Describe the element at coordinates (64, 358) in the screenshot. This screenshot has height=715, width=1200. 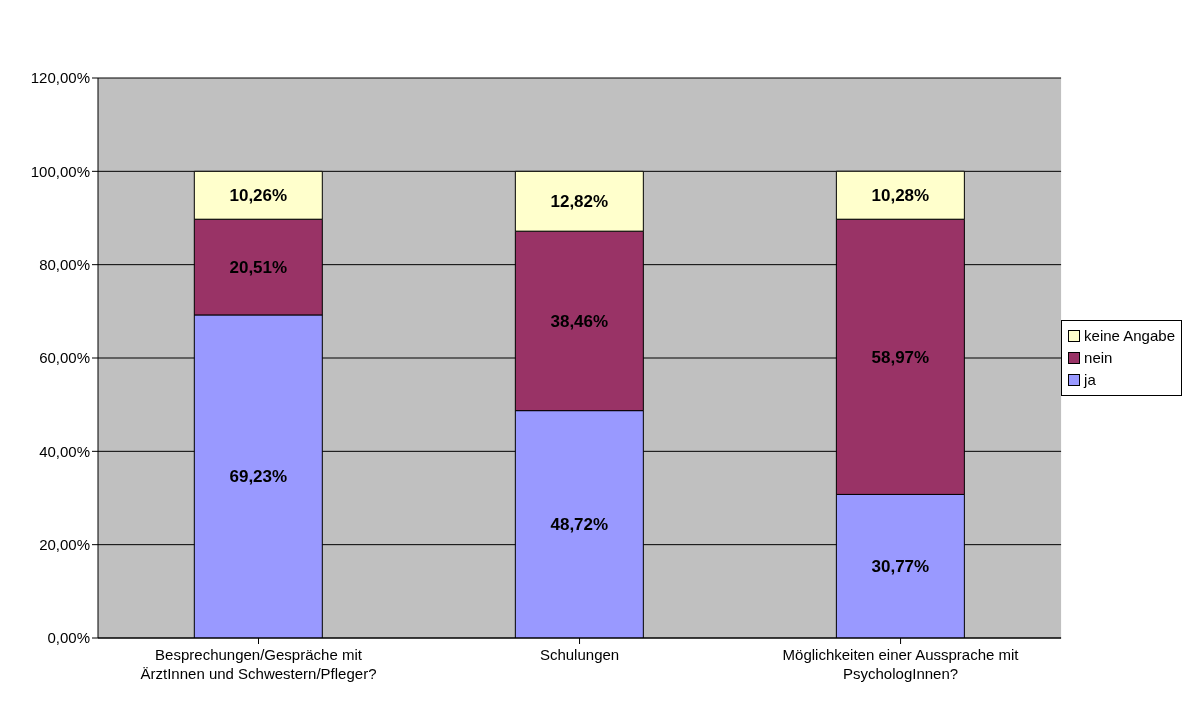
I see `y-tick-label: 60,00%` at that location.